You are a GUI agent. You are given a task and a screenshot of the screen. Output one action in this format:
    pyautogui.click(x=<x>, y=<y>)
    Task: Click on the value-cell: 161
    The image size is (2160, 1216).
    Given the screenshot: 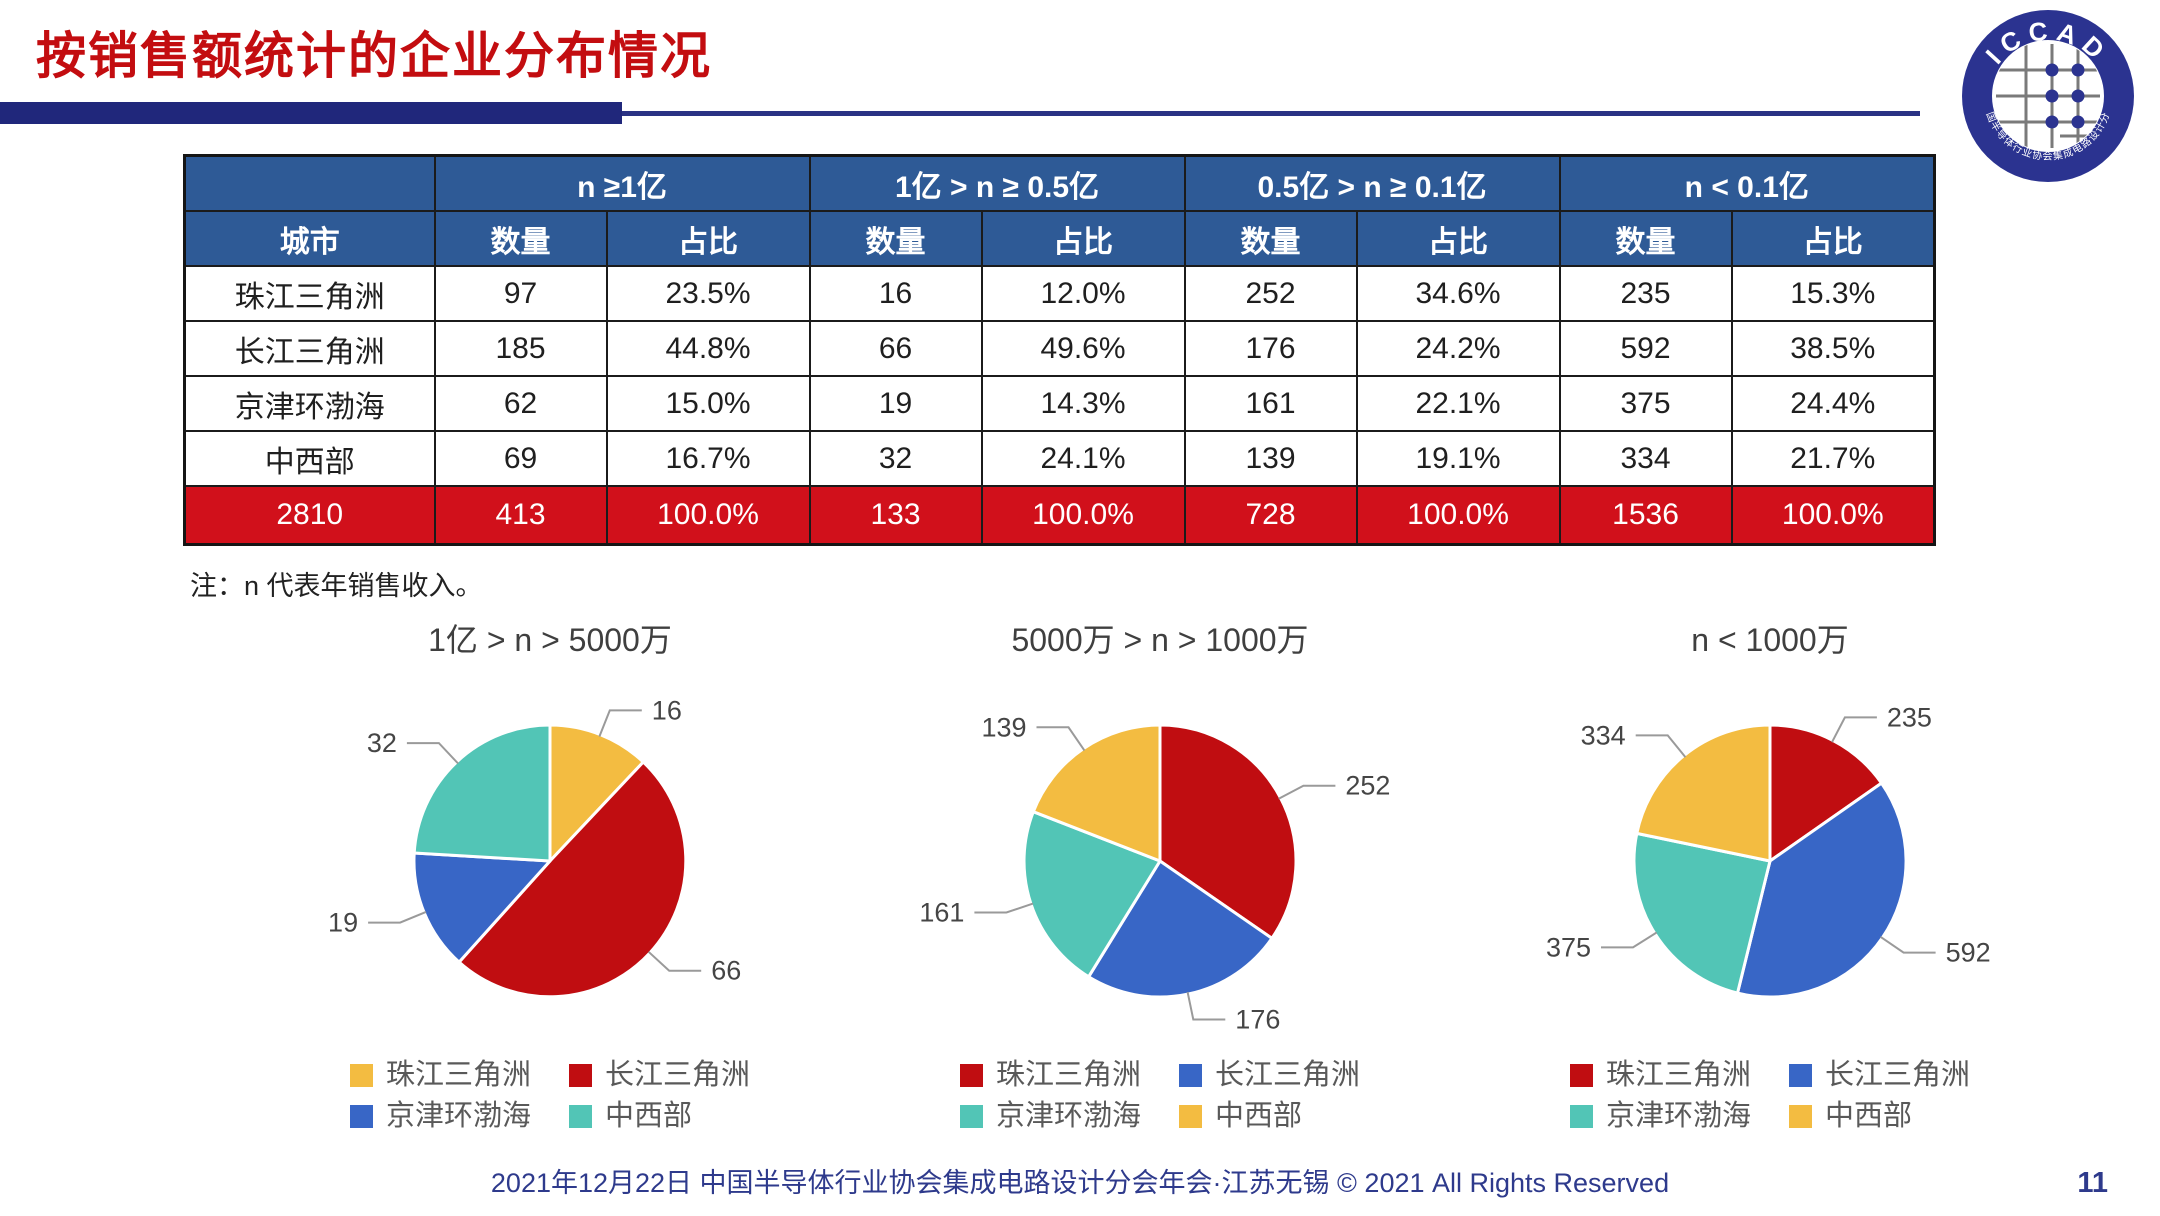 What is the action you would take?
    pyautogui.click(x=1270, y=403)
    